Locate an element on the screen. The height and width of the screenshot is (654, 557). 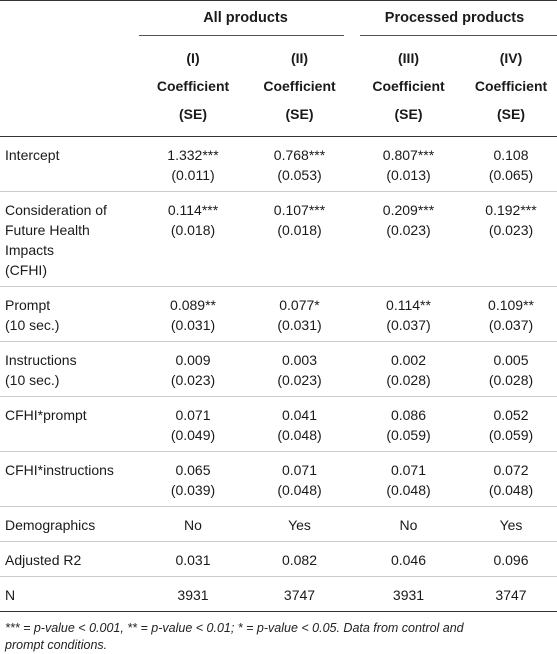
cell-value: 0.114** (0.037) is located at coordinates (408, 314).